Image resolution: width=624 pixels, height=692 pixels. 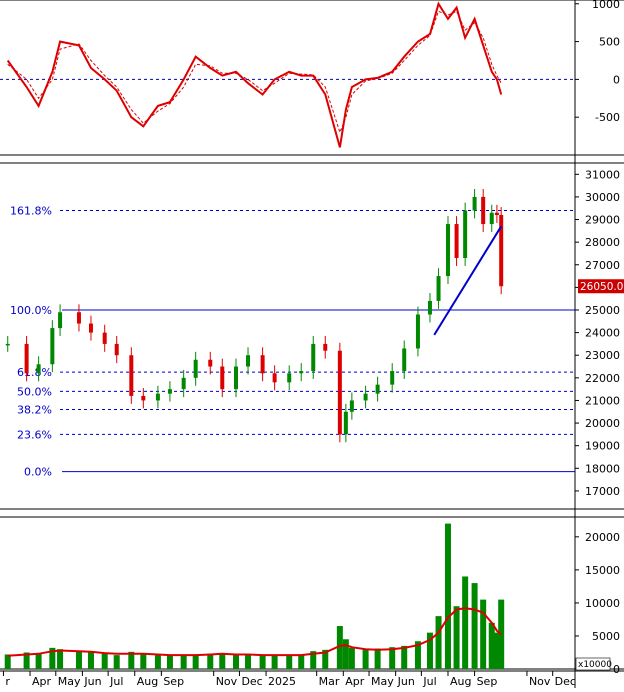 I want to click on osc-y-tick-label: 500, so click(x=609, y=42).